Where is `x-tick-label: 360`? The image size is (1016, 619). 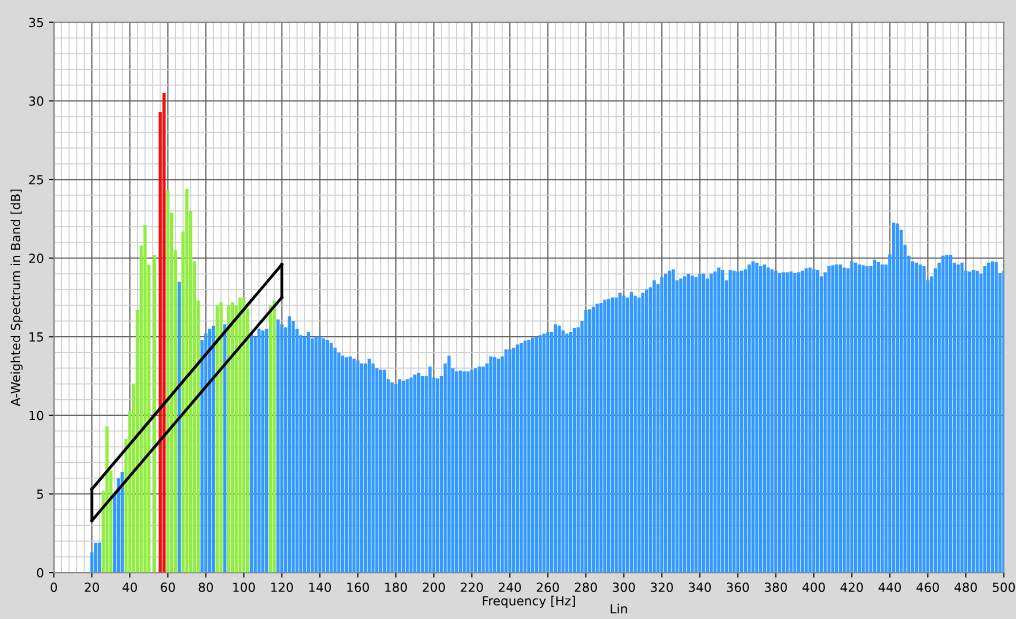 x-tick-label: 360 is located at coordinates (737, 587).